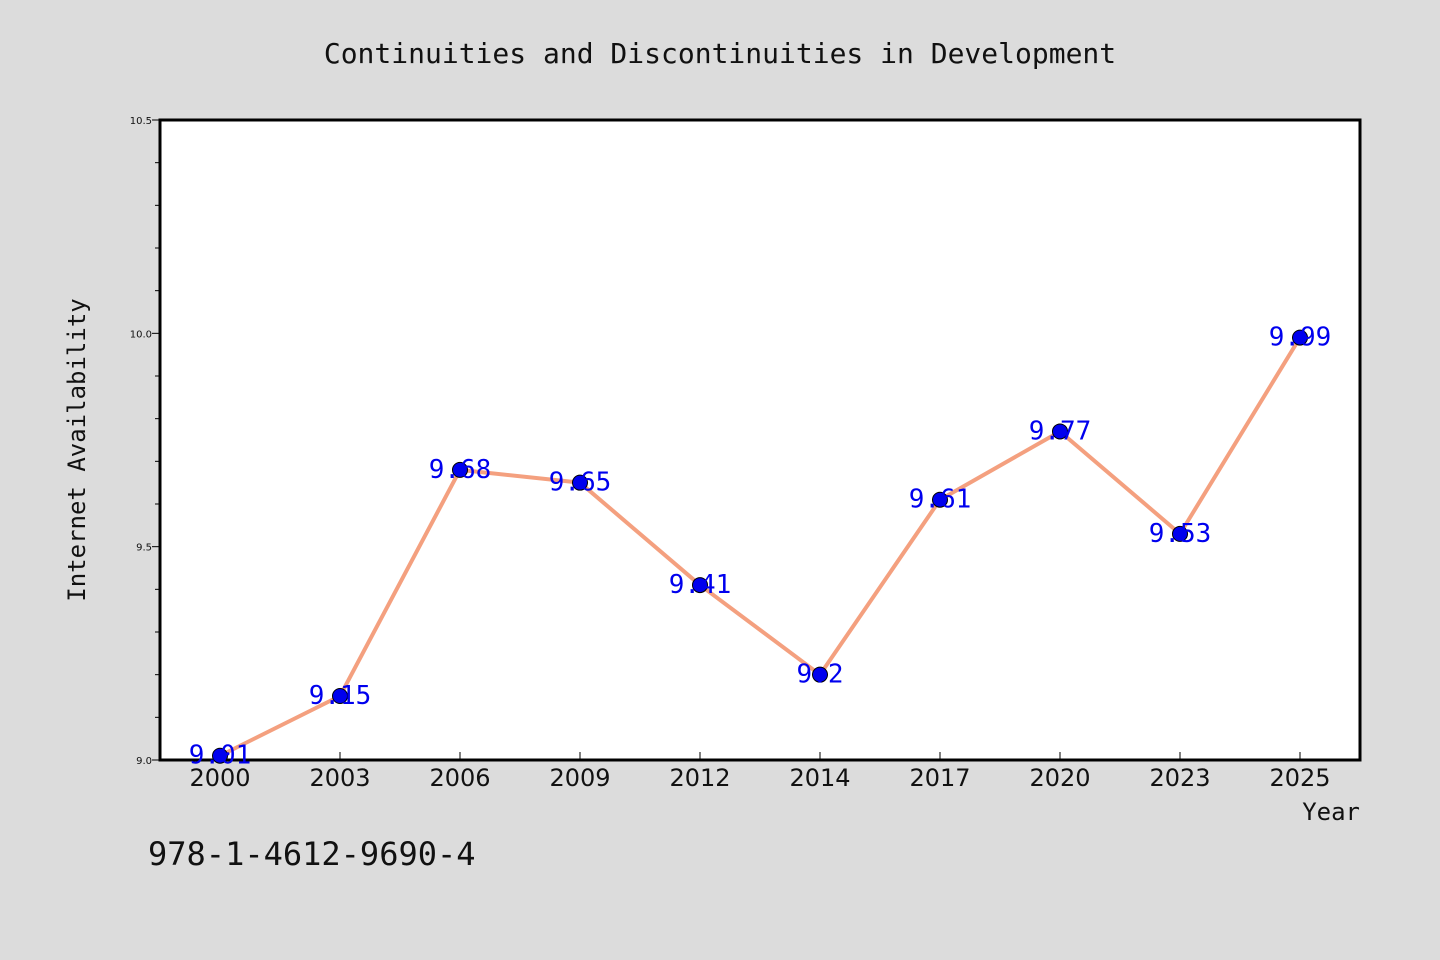 This screenshot has width=1440, height=960. What do you see at coordinates (459, 778) in the screenshot?
I see `x-tick-label: 2006` at bounding box center [459, 778].